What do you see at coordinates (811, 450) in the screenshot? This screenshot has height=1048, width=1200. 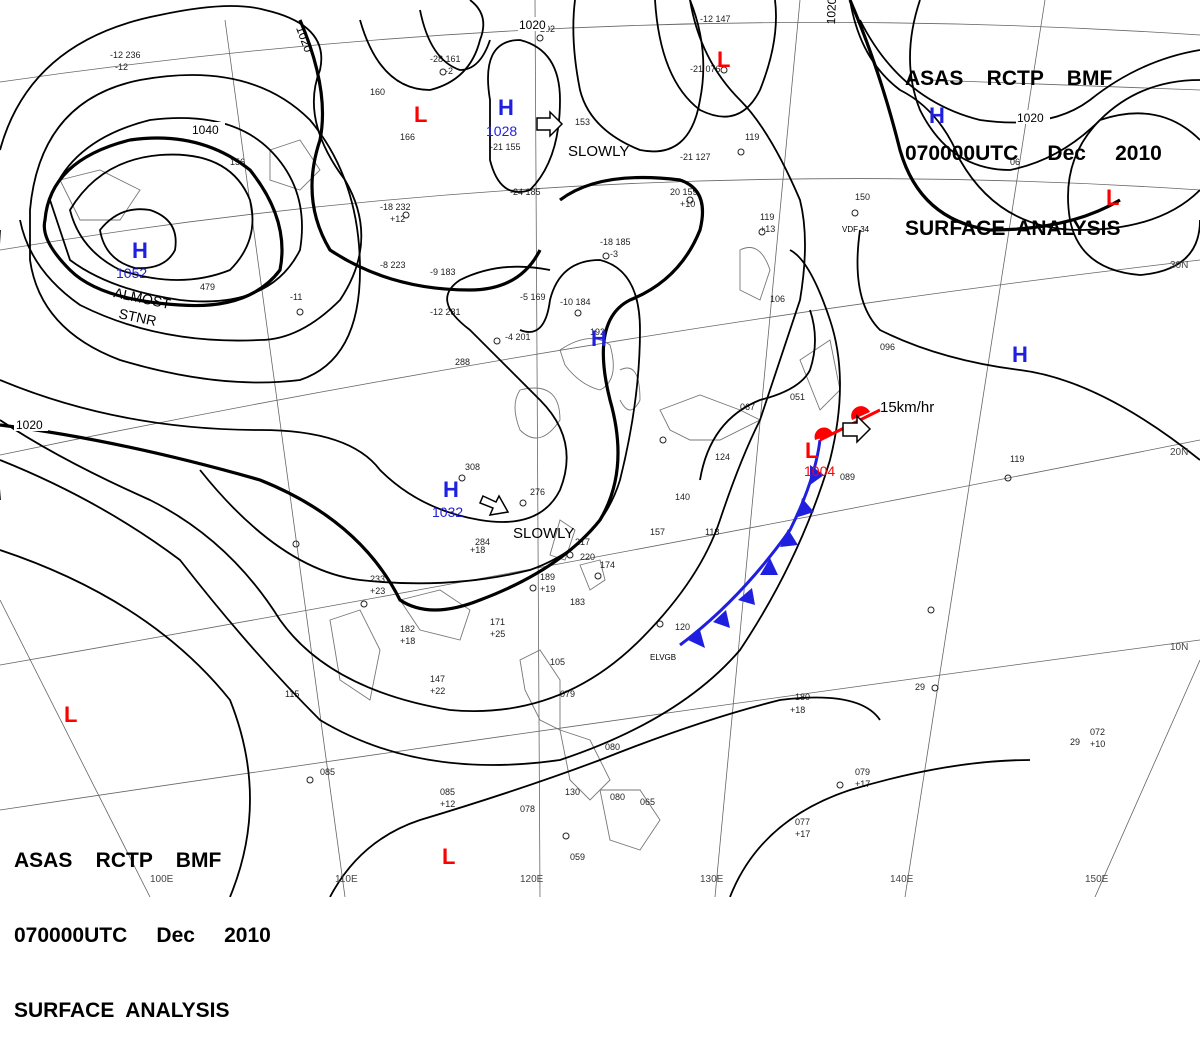 I see `low-1-symbol: L` at bounding box center [811, 450].